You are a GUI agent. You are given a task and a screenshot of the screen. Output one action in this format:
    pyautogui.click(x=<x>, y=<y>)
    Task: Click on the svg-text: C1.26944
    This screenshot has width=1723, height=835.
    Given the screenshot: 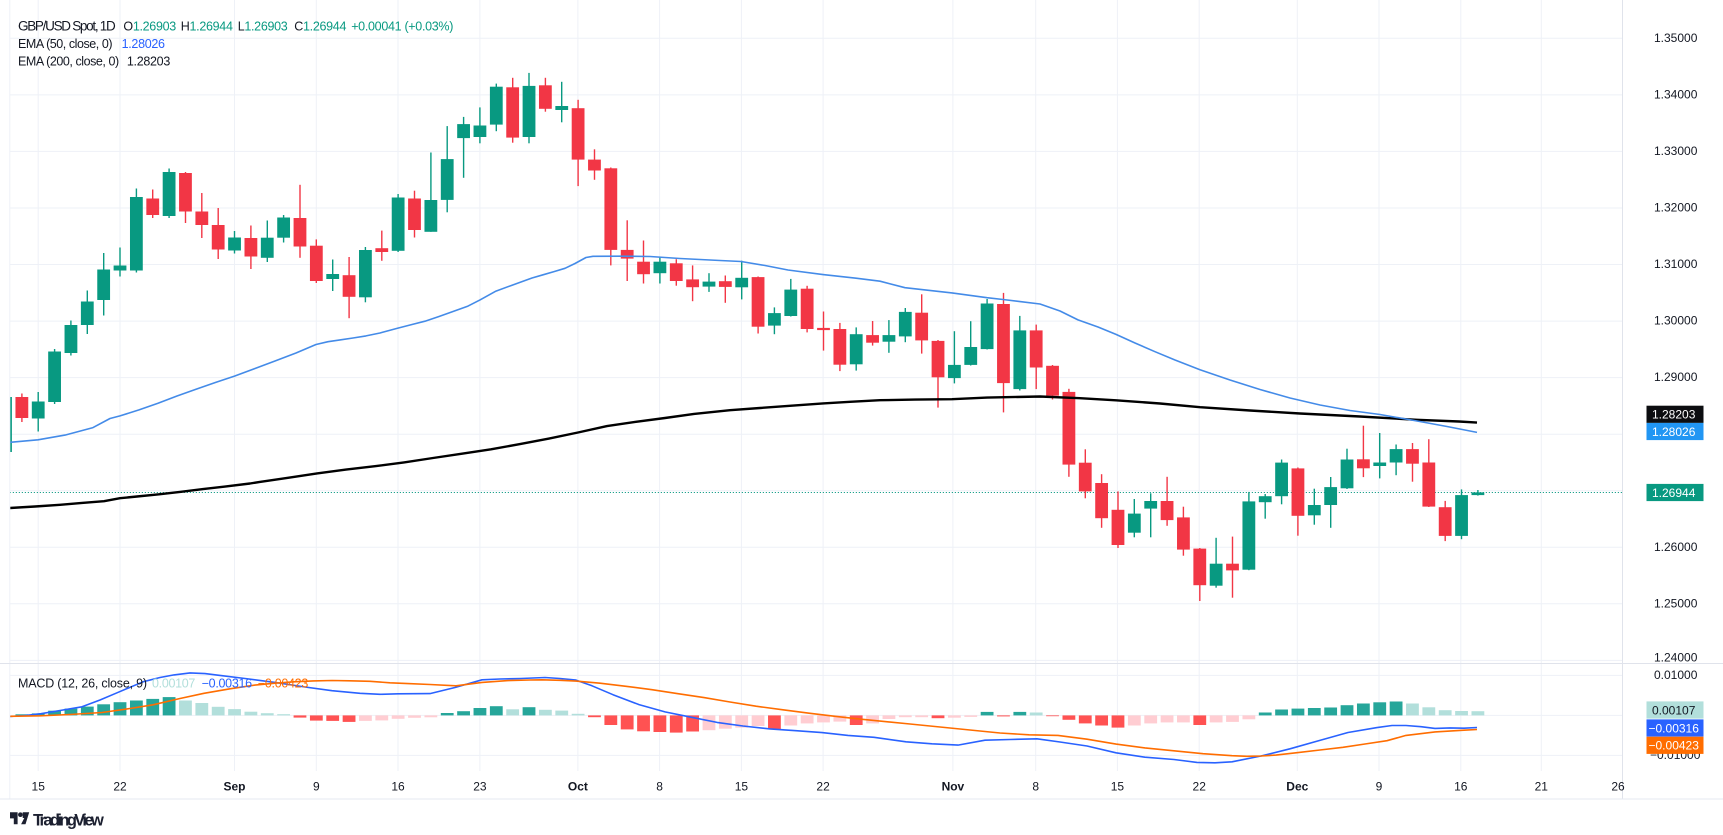 What is the action you would take?
    pyautogui.click(x=320, y=27)
    